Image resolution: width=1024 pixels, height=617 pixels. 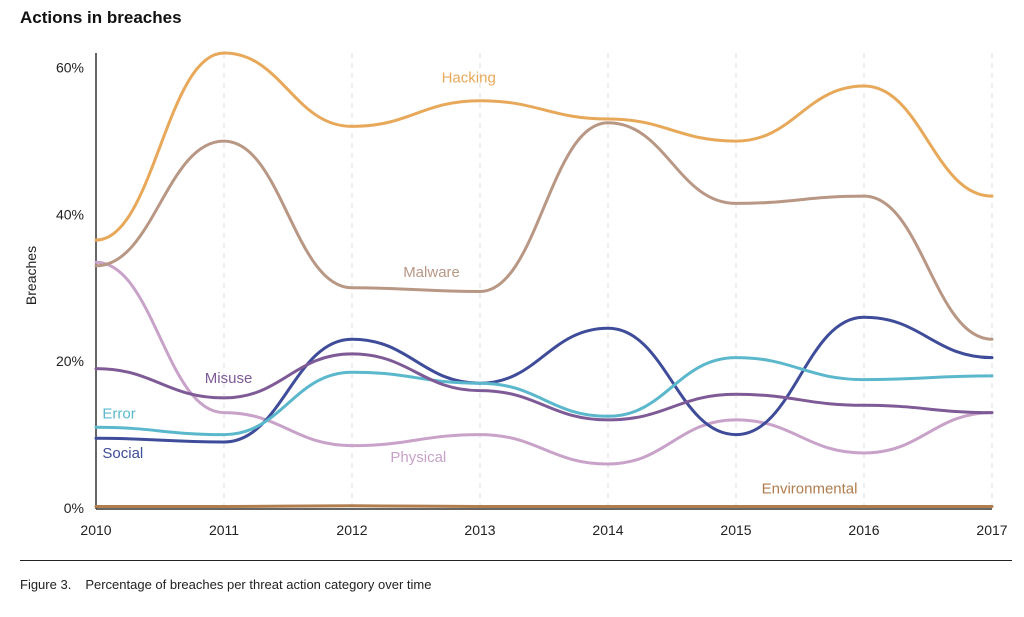 What do you see at coordinates (544, 506) in the screenshot?
I see `series-line-environmental` at bounding box center [544, 506].